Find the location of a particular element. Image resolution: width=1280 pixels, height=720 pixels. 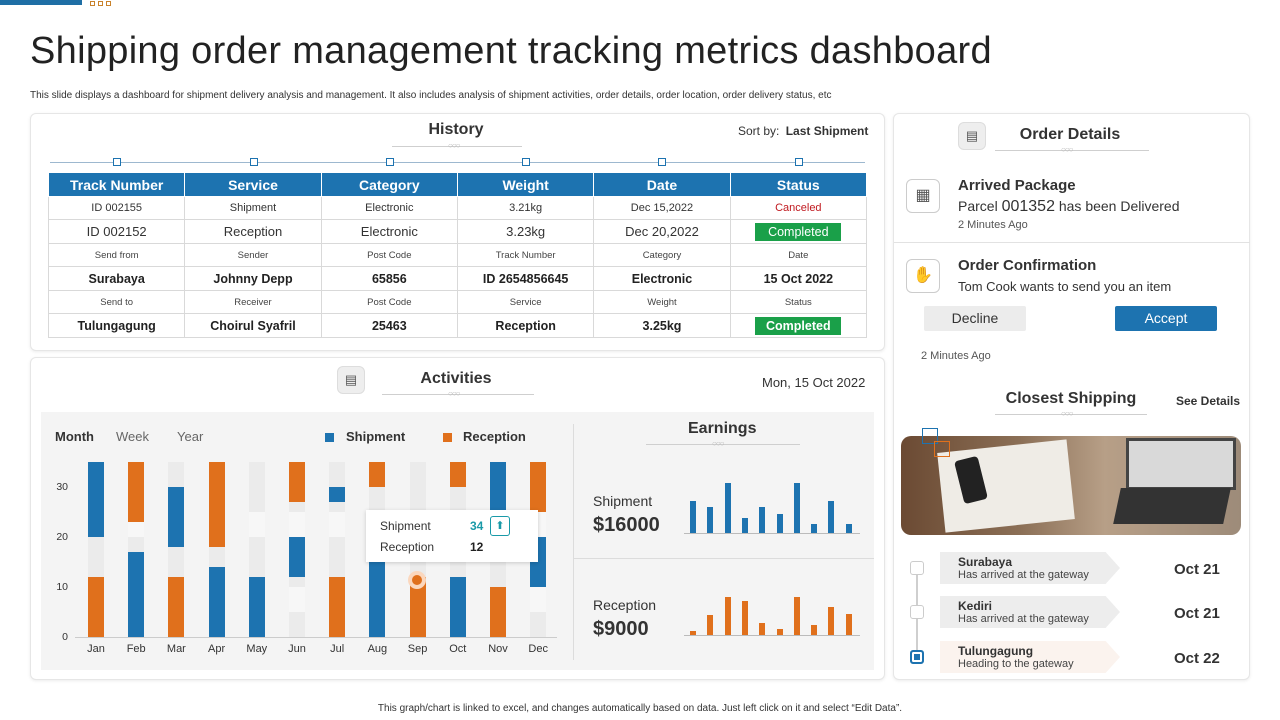

shipping-item: Tulungagung Heading to the gateway is located at coordinates (1030, 657).